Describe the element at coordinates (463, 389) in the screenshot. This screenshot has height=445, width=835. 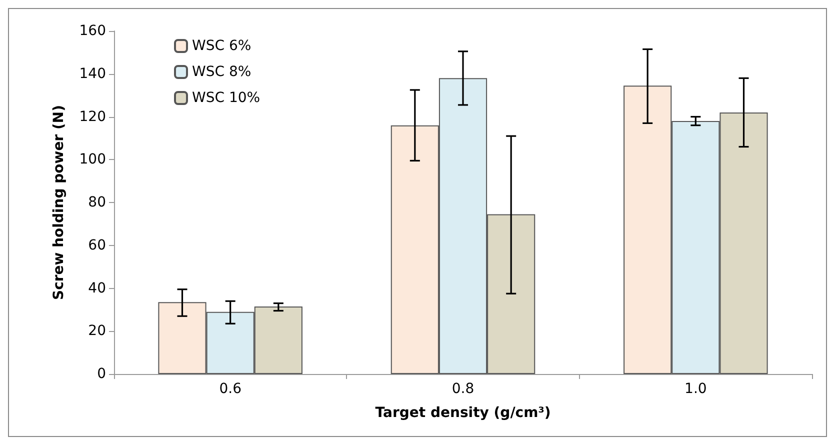
I see `x-tick-label: 0.8` at that location.